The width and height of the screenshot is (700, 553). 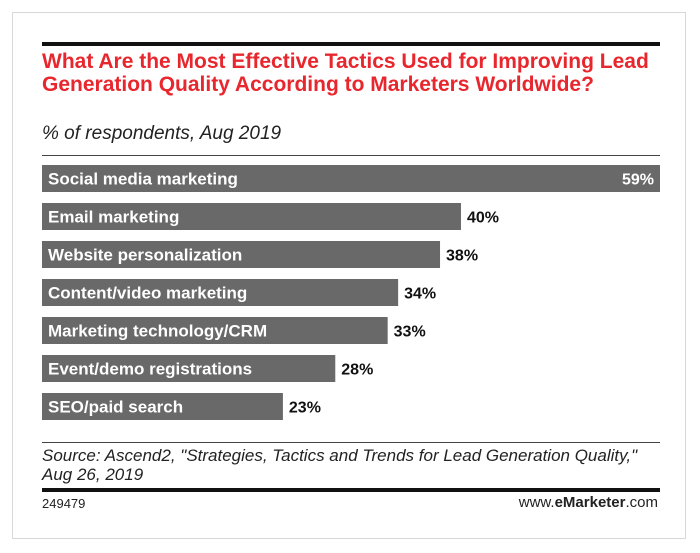 I want to click on brand-prefix: www., so click(x=536, y=502).